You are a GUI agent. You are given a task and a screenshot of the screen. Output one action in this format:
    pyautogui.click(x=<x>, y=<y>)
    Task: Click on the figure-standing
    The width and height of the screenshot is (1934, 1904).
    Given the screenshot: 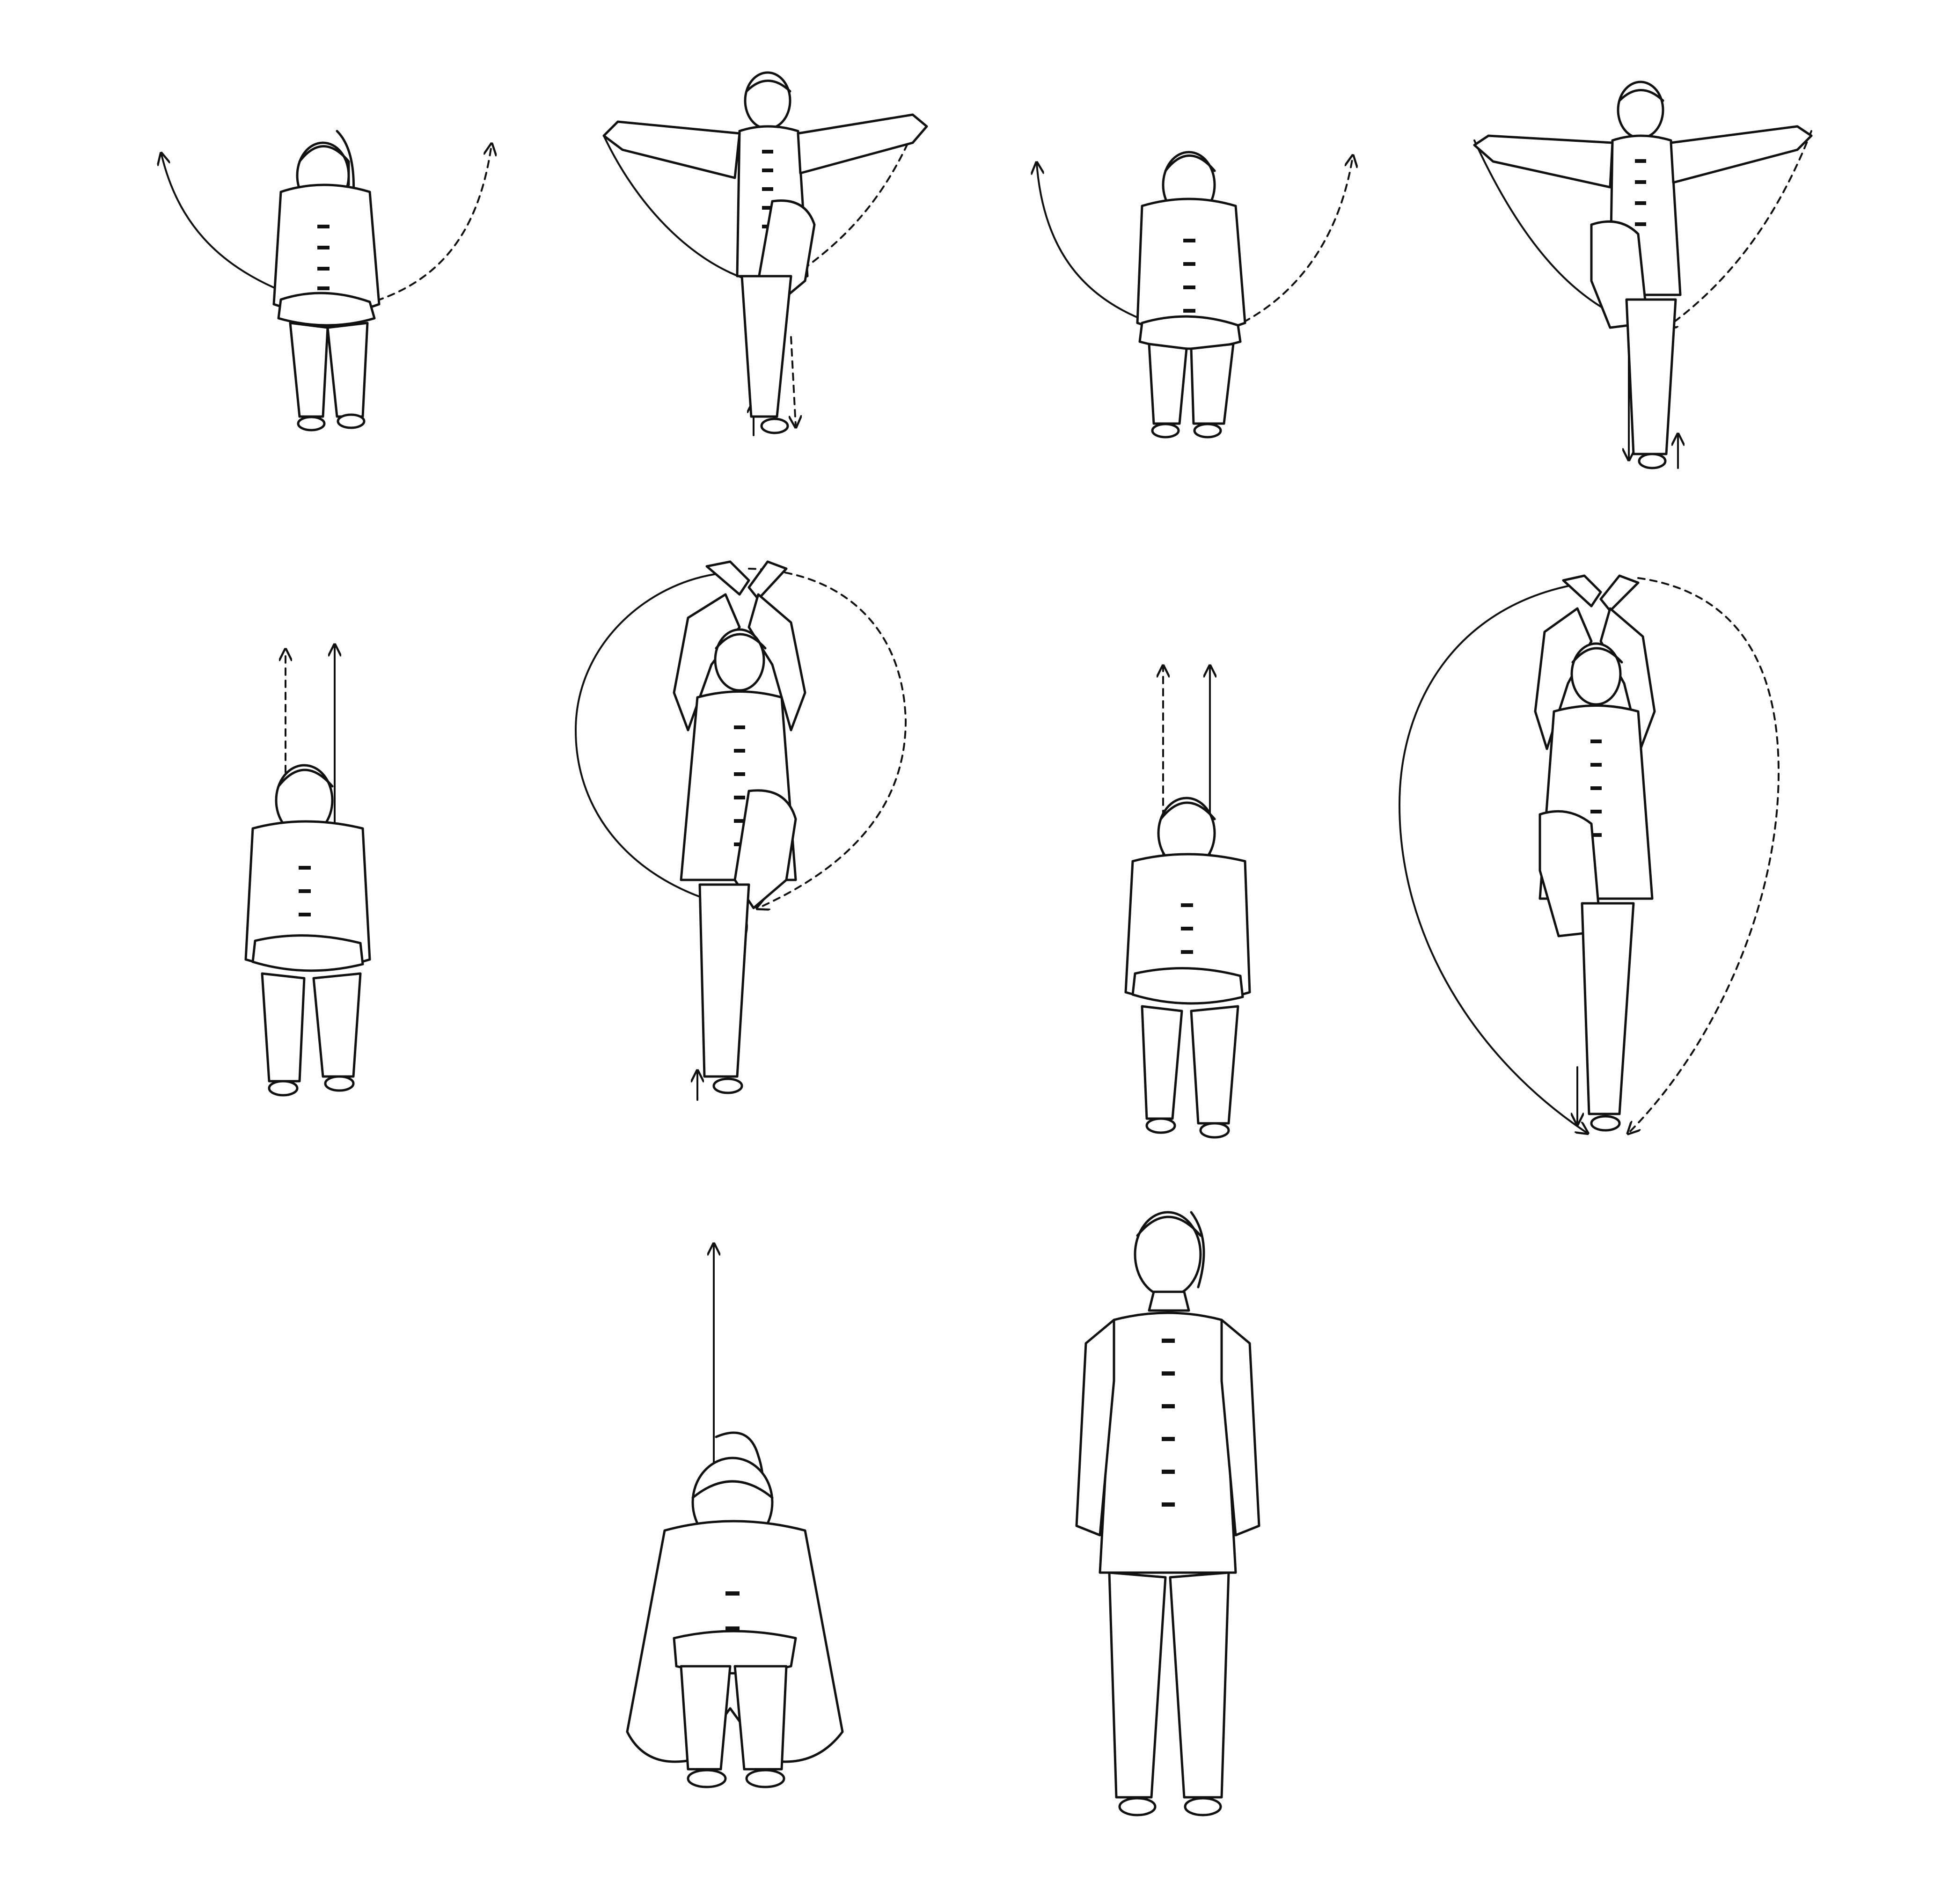 What is the action you would take?
    pyautogui.click(x=1168, y=1513)
    